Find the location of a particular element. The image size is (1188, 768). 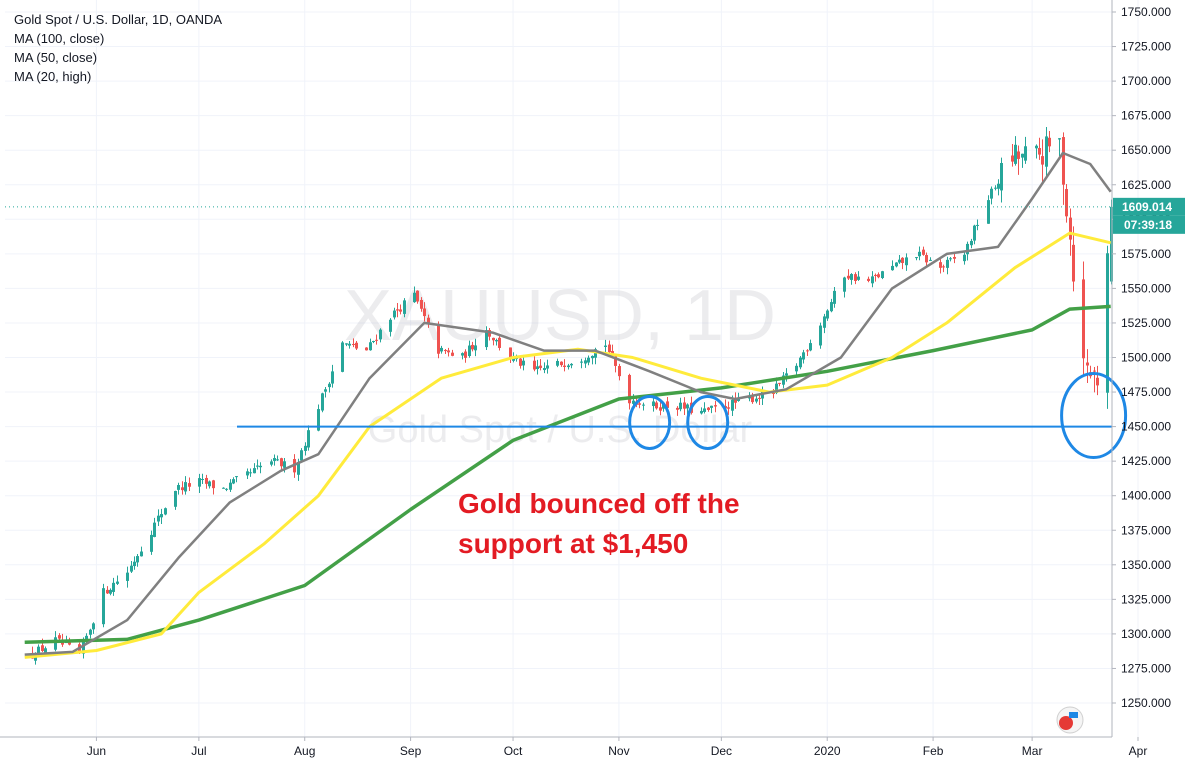

y-tick-label: 1300.000 is located at coordinates (1146, 634).